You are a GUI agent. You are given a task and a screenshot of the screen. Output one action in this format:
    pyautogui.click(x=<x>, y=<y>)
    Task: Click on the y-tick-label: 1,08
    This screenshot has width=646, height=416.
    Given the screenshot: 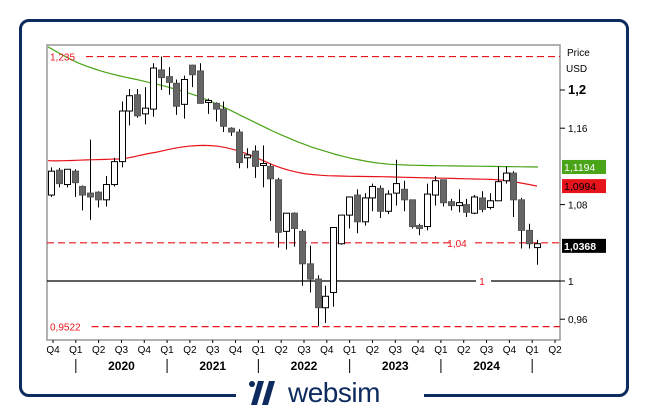 What is the action you would take?
    pyautogui.click(x=578, y=206)
    